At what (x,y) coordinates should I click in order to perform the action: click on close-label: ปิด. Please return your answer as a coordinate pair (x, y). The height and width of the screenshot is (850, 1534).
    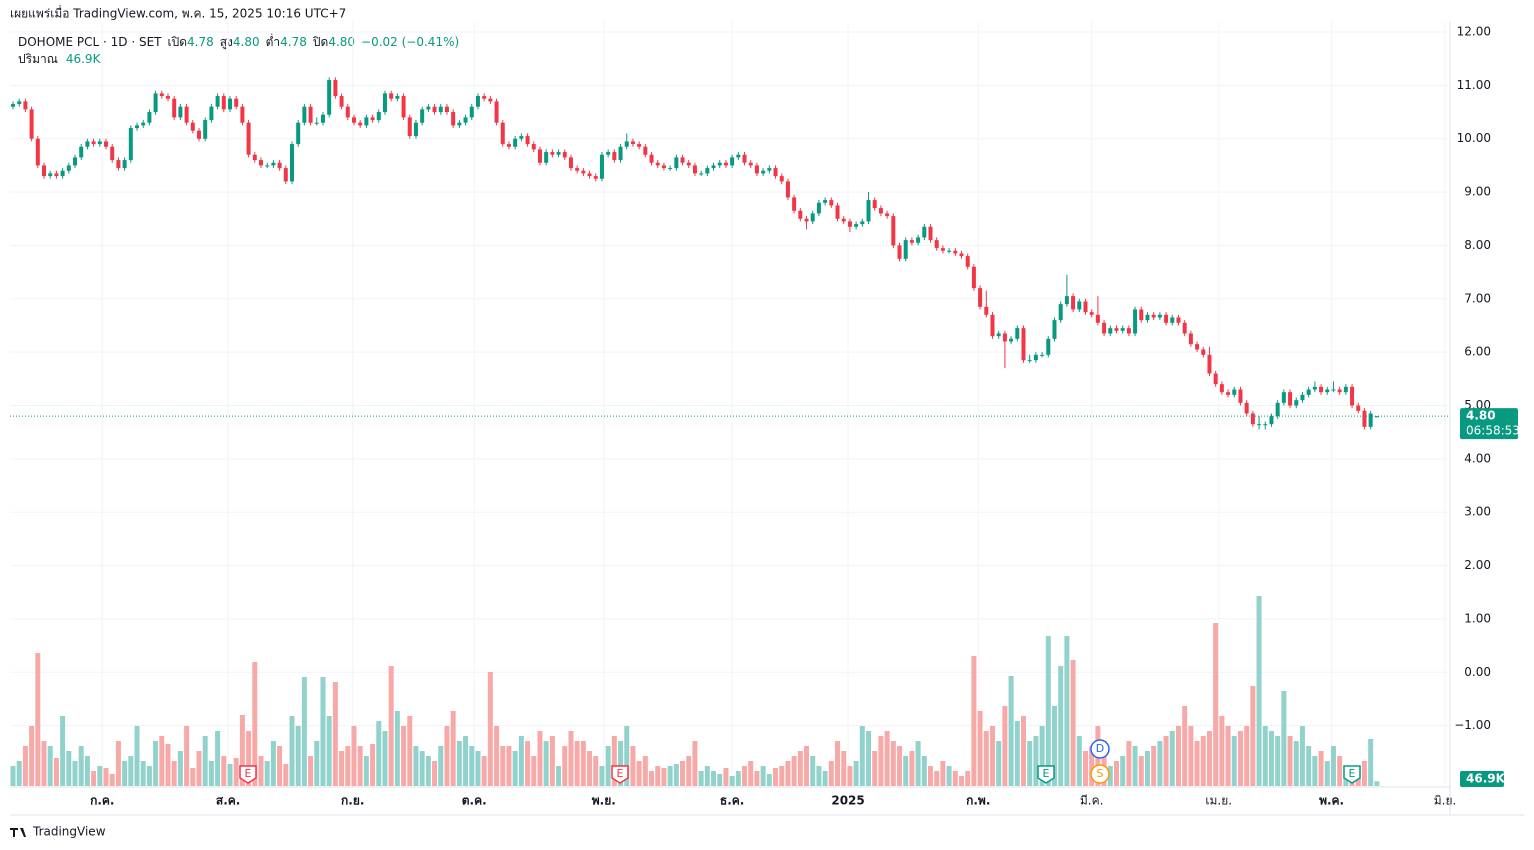
    Looking at the image, I should click on (320, 42).